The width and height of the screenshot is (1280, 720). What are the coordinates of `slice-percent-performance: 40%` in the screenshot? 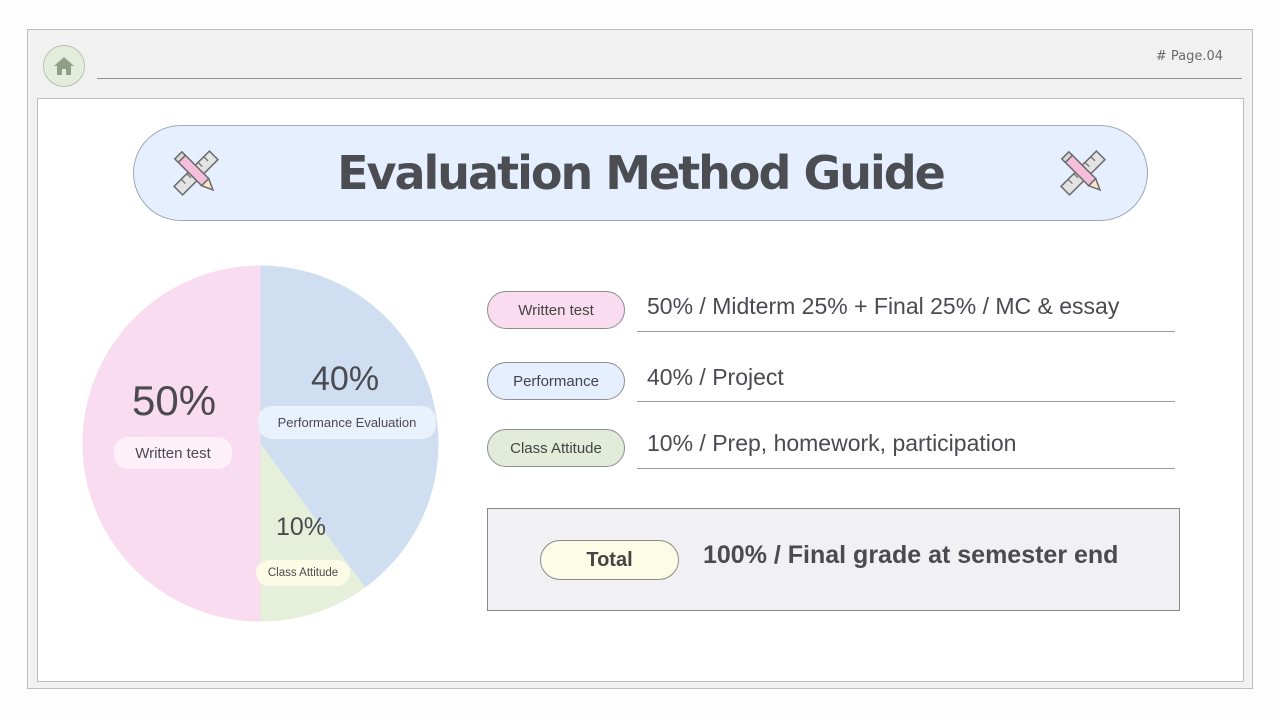 It's located at (345, 379).